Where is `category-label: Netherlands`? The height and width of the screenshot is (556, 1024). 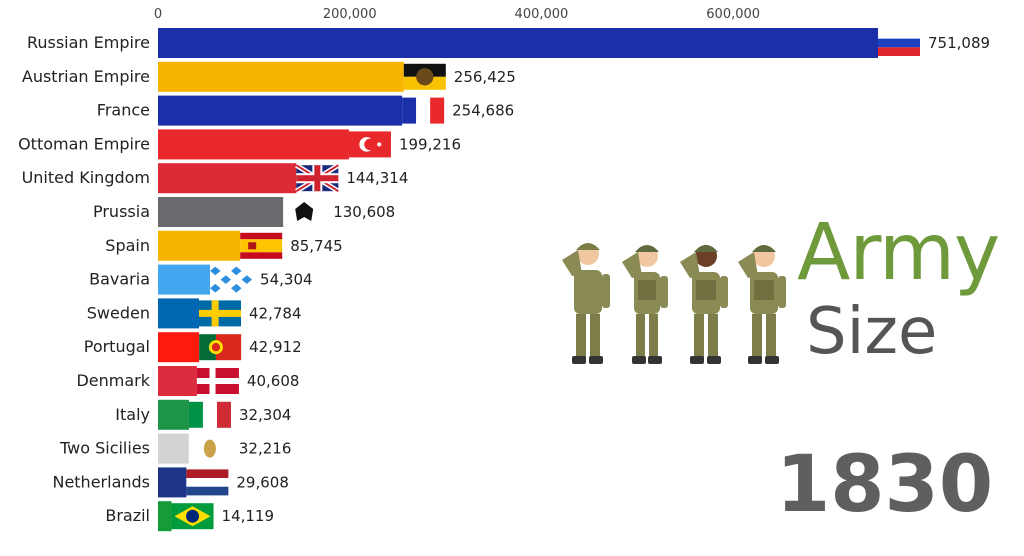
category-label: Netherlands is located at coordinates (101, 481).